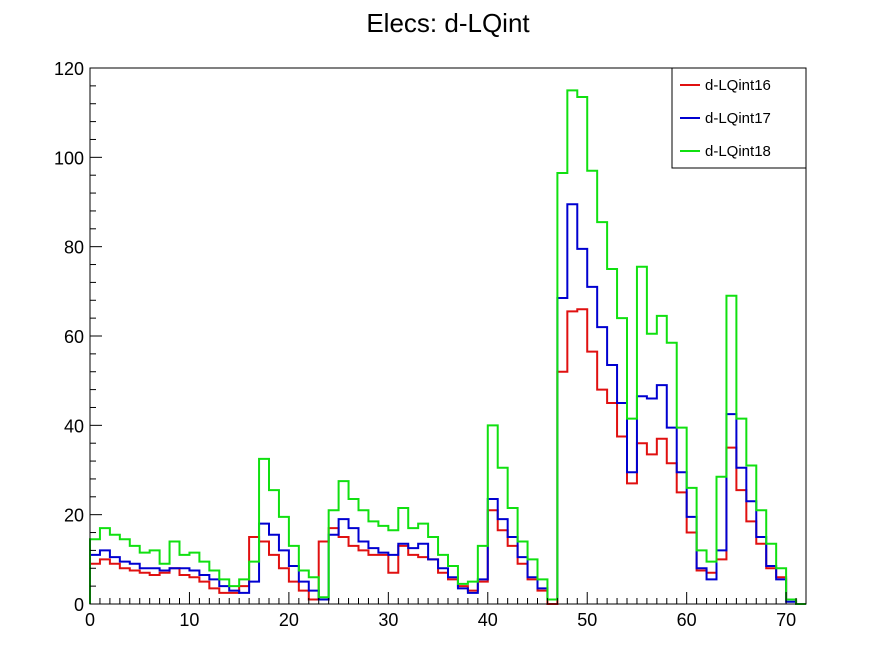 This screenshot has height=672, width=896. What do you see at coordinates (786, 620) in the screenshot?
I see `x-tick-label: 70` at bounding box center [786, 620].